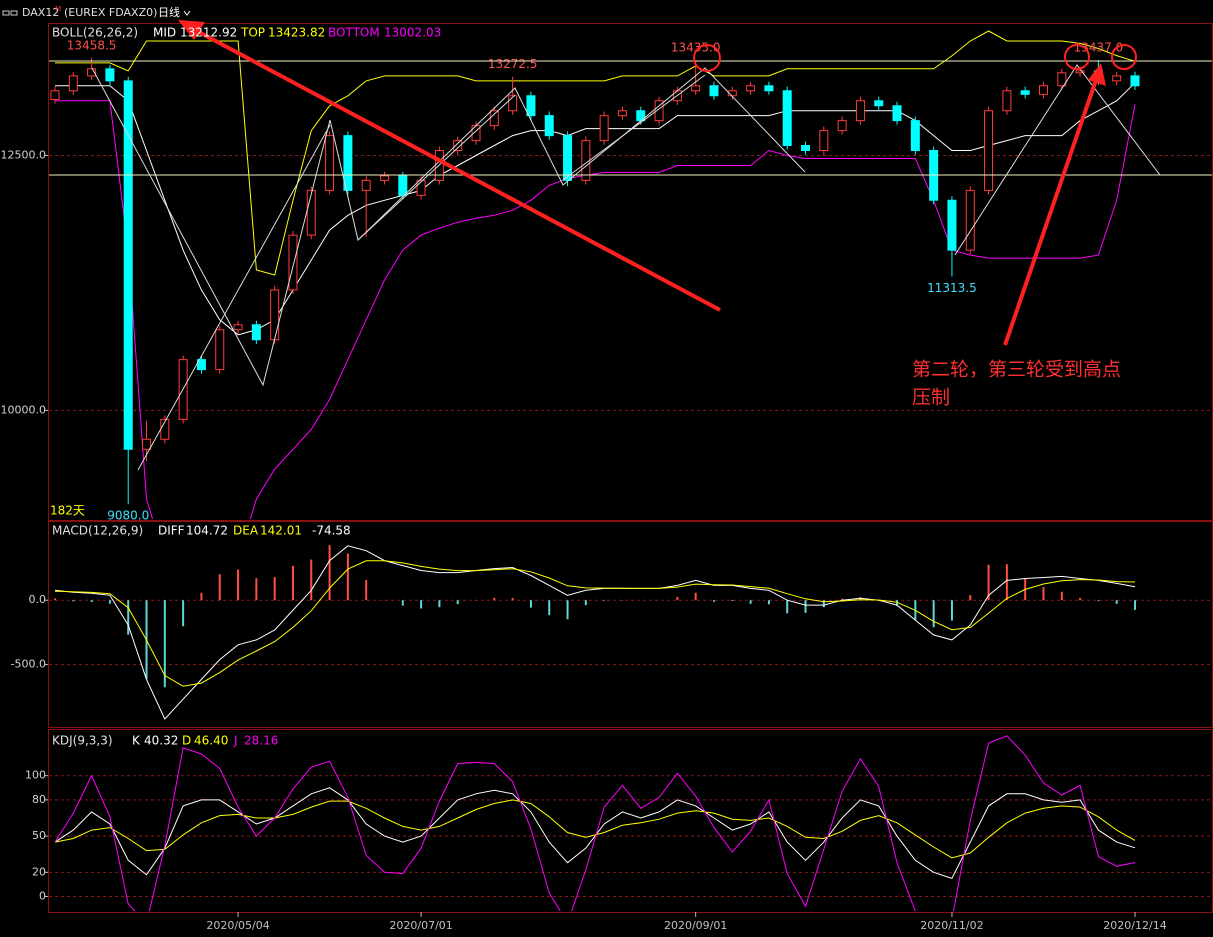  What do you see at coordinates (39, 871) in the screenshot?
I see `y-tick-label: 20` at bounding box center [39, 871].